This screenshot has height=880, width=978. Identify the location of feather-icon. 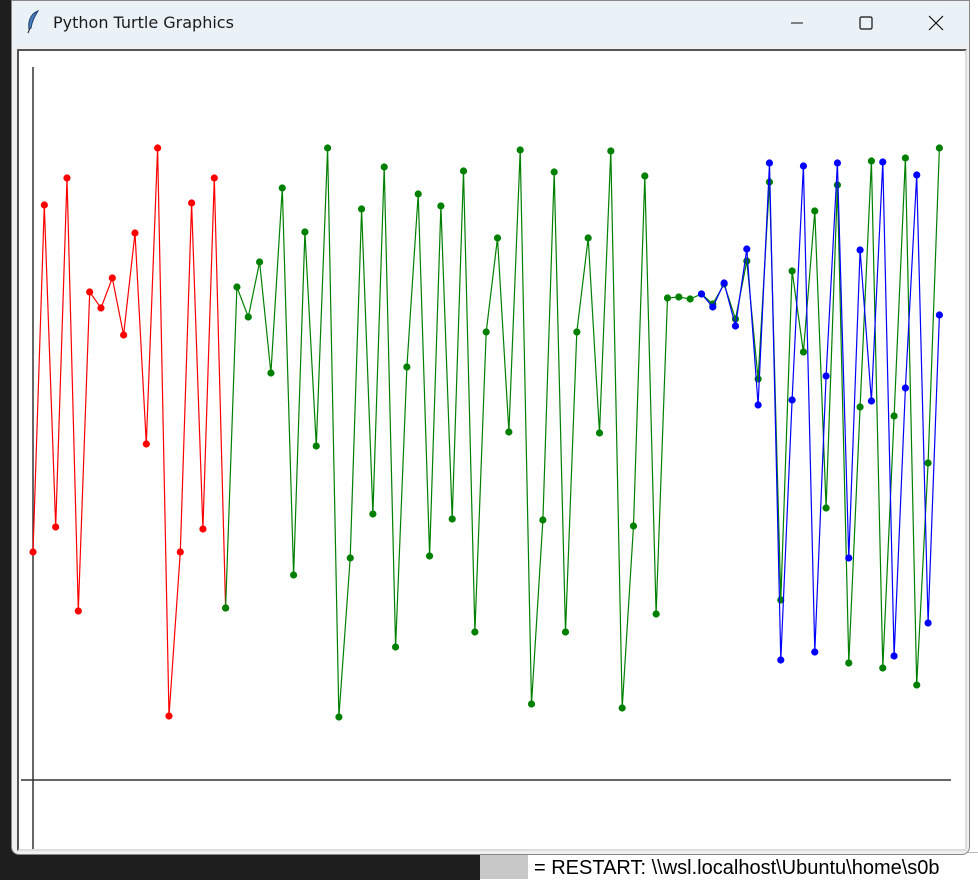
(33, 22).